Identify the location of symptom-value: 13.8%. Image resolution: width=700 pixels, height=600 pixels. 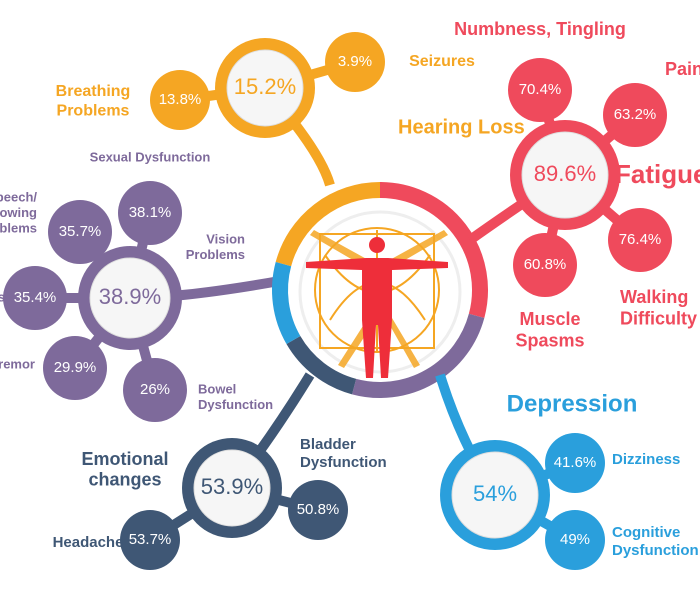
(180, 99).